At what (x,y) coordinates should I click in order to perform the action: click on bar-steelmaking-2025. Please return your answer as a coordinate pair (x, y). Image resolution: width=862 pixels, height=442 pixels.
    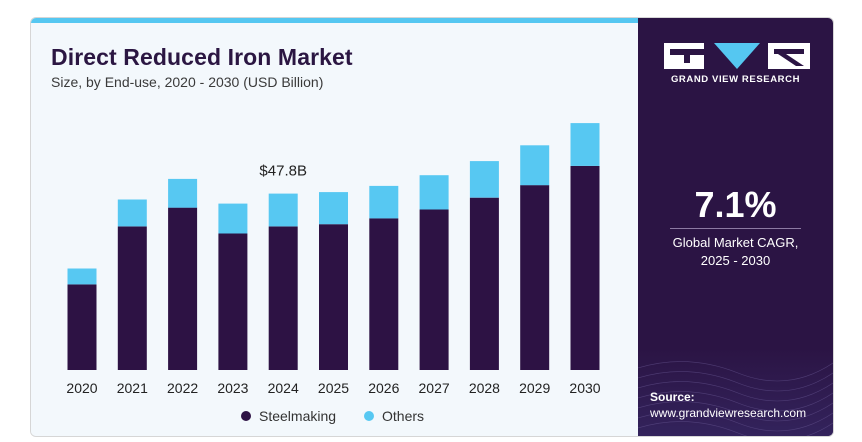
    Looking at the image, I should click on (333, 297).